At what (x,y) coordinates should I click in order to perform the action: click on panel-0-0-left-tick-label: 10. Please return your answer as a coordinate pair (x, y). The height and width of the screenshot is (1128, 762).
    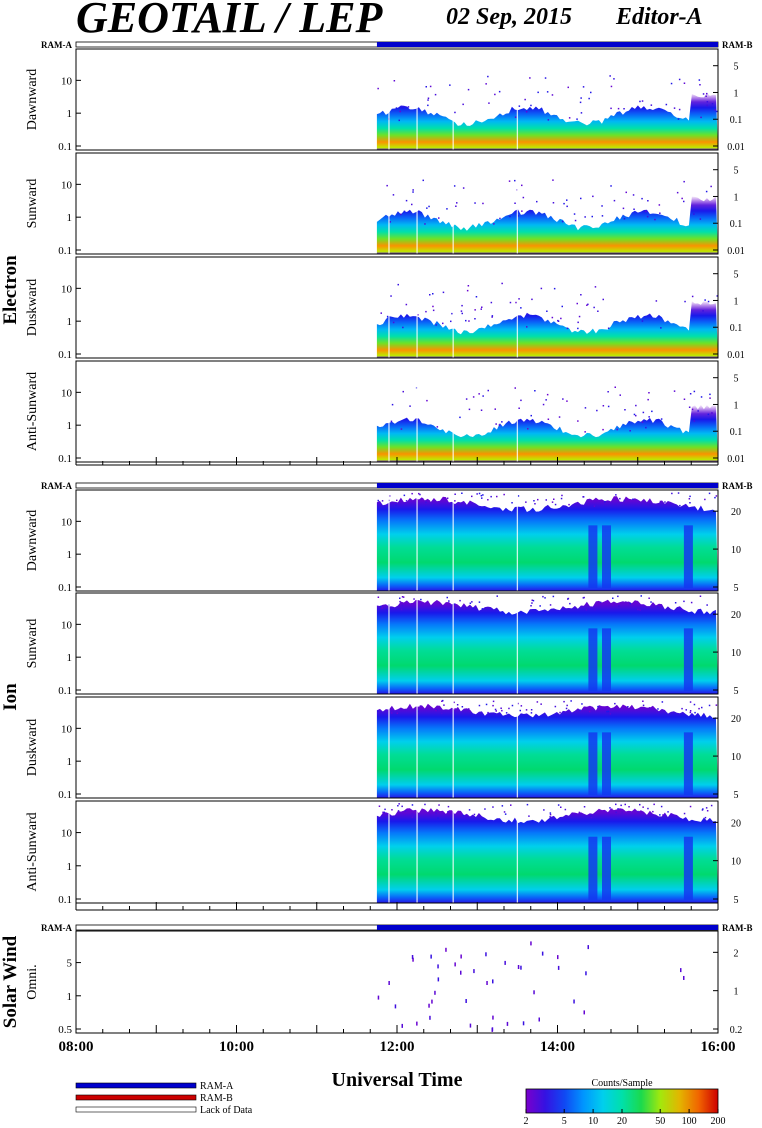
    Looking at the image, I should click on (67, 81).